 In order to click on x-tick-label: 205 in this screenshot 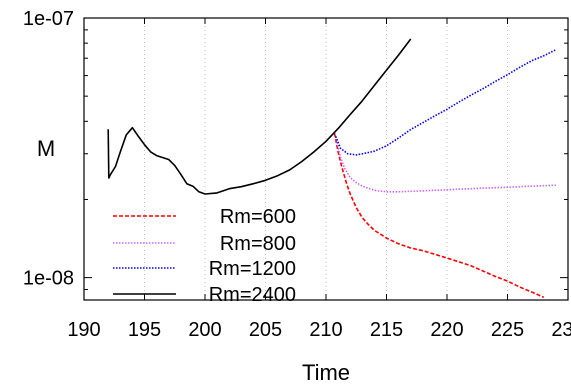, I will do `click(265, 330)`.